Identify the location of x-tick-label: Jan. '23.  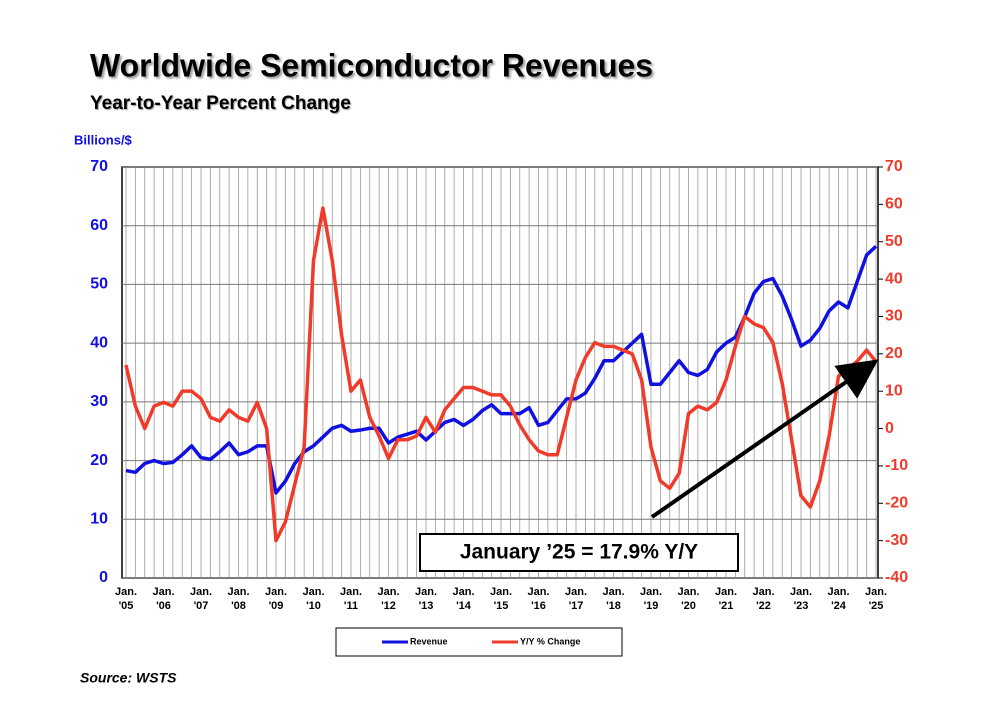
(801, 599).